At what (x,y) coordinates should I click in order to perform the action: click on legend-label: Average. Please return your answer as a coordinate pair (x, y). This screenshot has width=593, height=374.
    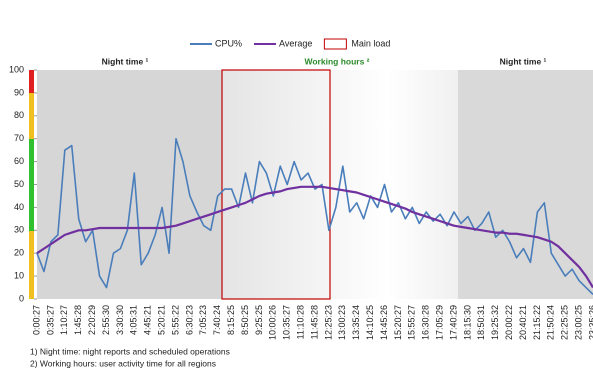
    Looking at the image, I should click on (295, 43).